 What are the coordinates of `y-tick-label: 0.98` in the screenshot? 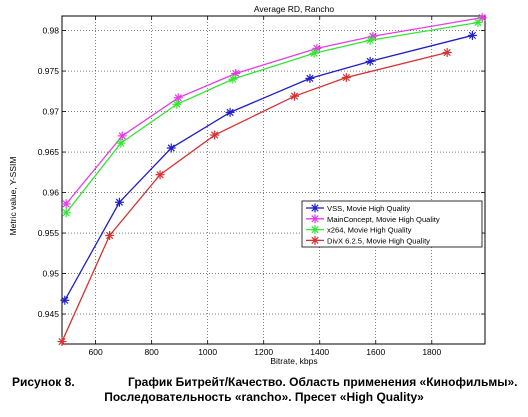 It's located at (50, 31).